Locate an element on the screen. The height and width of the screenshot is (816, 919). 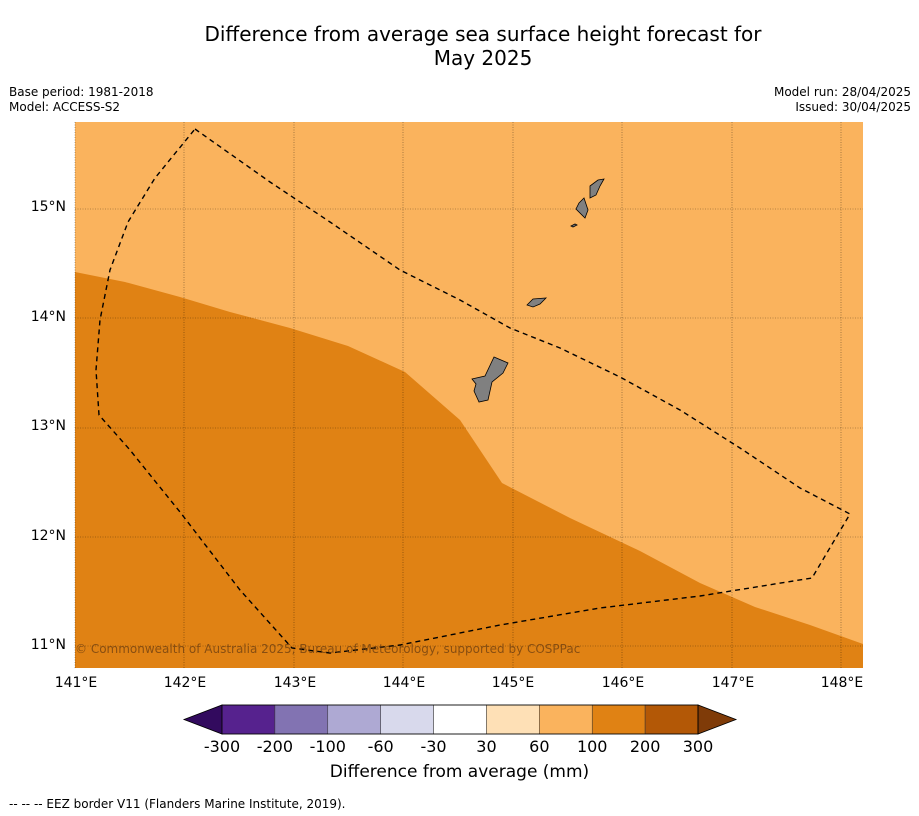
lat-tick-14: 14°N is located at coordinates (48, 317).